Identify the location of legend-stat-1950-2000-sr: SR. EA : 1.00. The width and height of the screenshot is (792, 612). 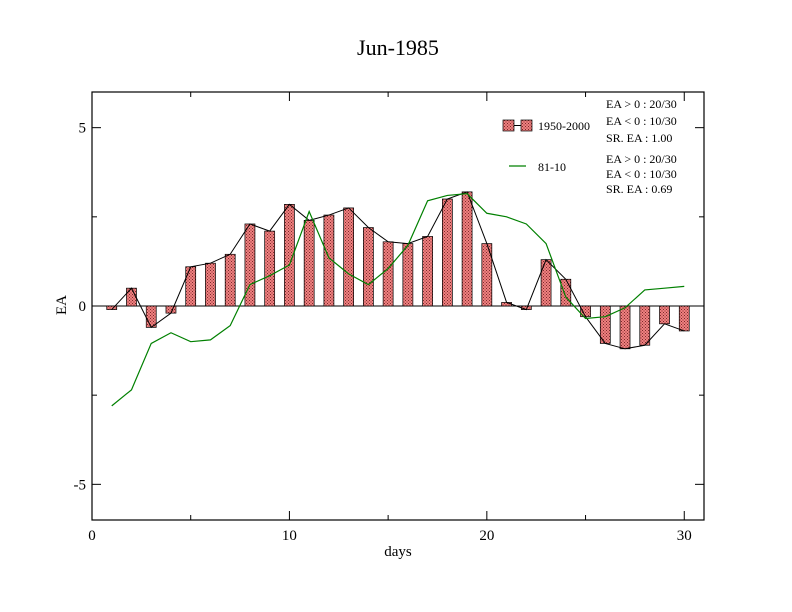
(639, 138).